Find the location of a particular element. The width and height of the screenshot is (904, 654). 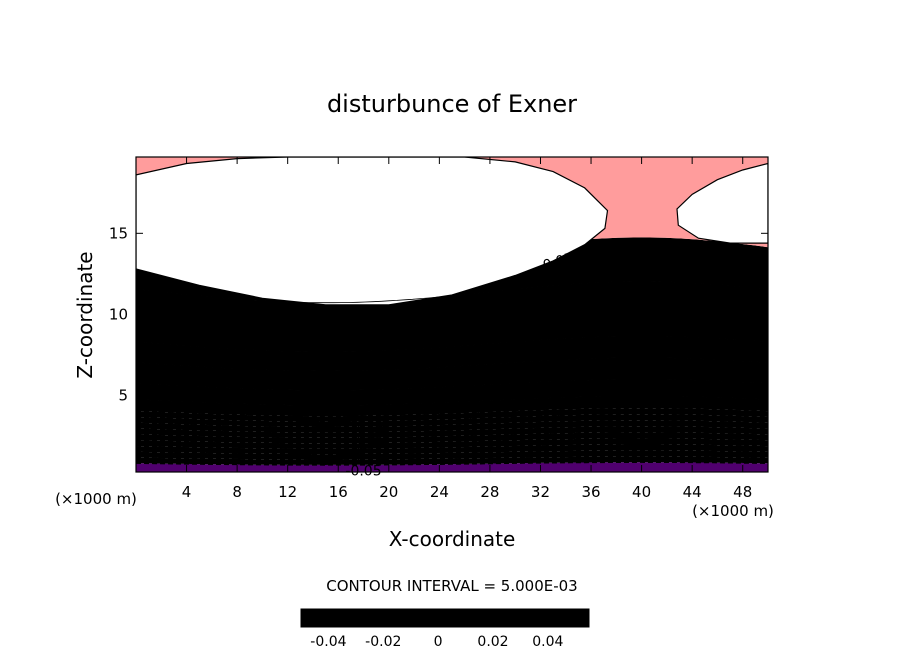

colorbar-tick-label: -0.02 is located at coordinates (383, 642).